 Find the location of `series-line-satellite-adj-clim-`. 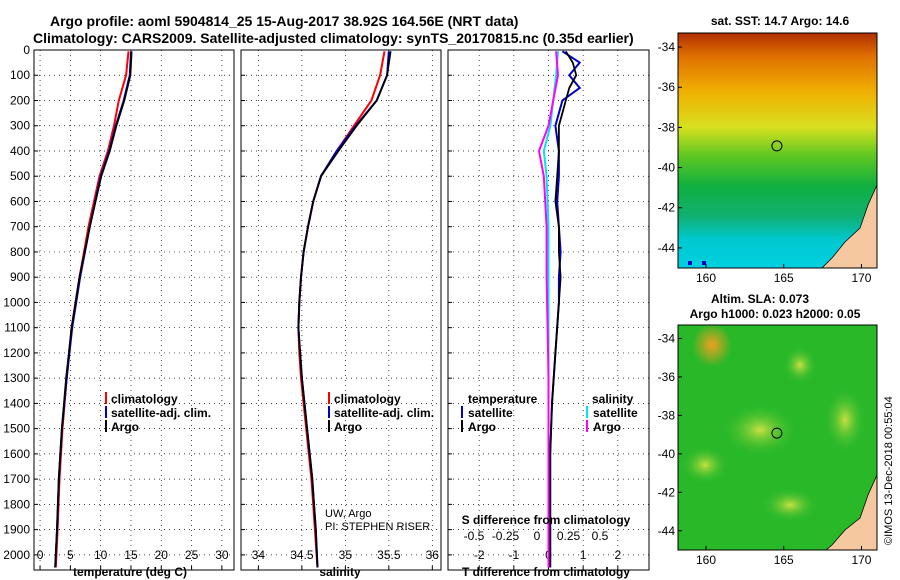

series-line-satellite-adj-clim- is located at coordinates (93, 309).